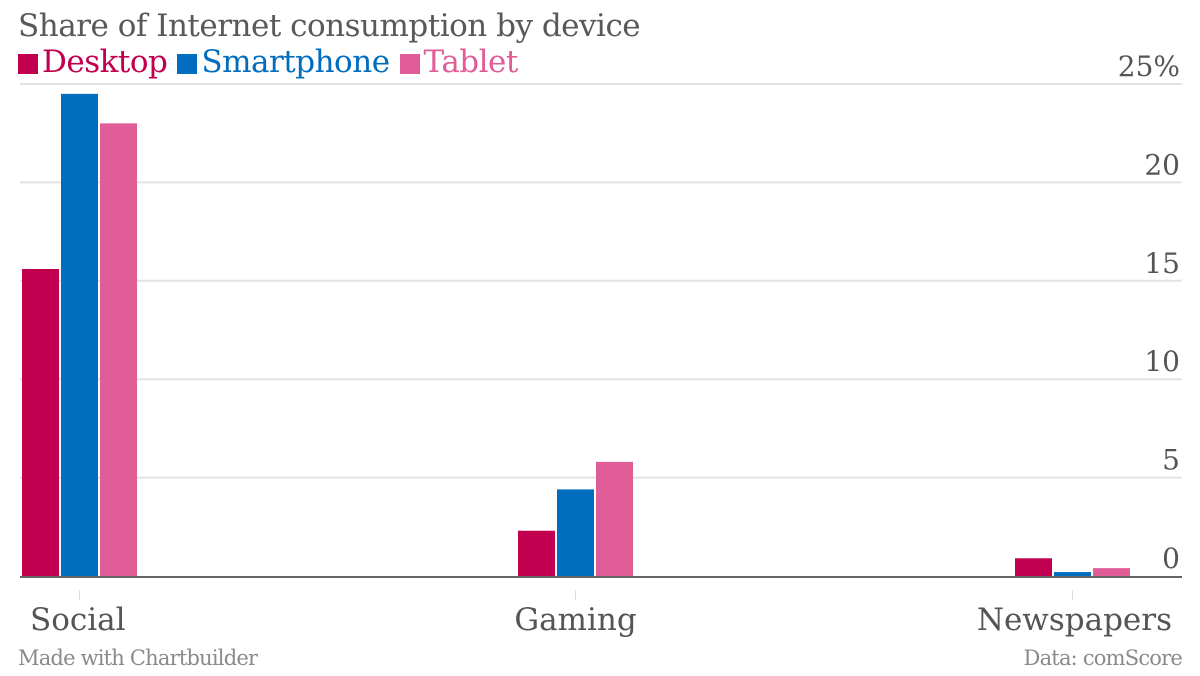 Image resolution: width=1200 pixels, height=676 pixels. Describe the element at coordinates (1162, 263) in the screenshot. I see `y-tick-label: 15` at that location.